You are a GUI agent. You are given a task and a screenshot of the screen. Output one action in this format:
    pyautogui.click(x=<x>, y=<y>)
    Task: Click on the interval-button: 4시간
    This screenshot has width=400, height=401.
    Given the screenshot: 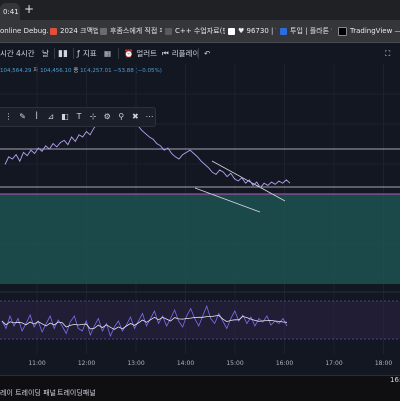 What is the action you would take?
    pyautogui.click(x=25, y=53)
    